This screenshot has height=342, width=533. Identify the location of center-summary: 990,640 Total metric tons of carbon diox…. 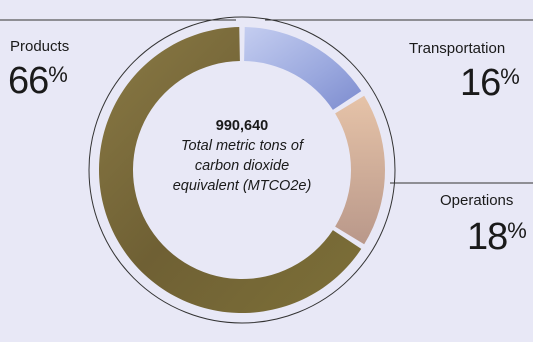
(242, 156).